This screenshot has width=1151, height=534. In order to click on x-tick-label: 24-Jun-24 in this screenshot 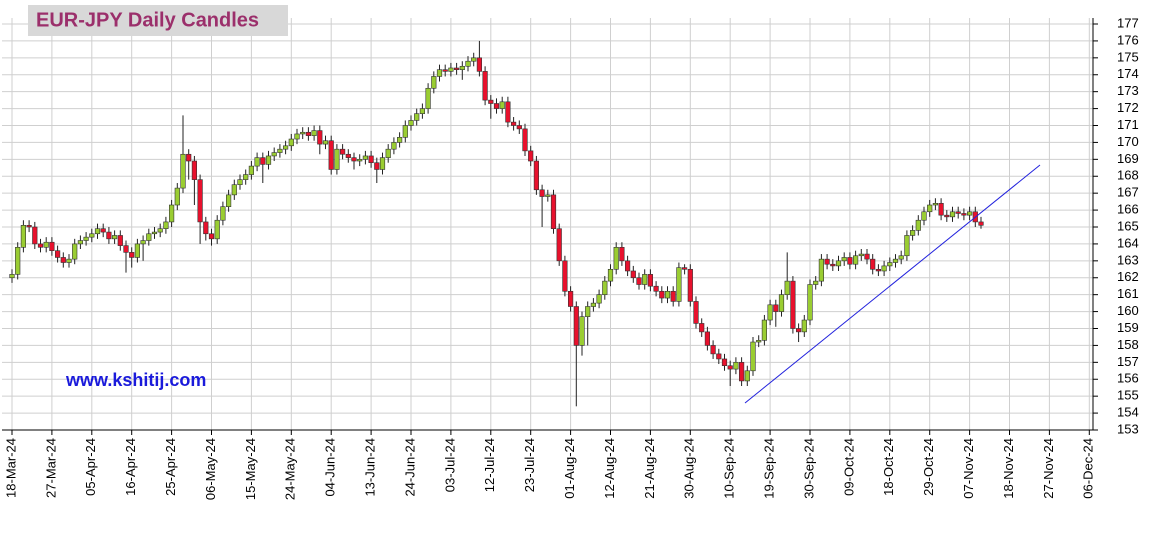, I will do `click(409, 467)`.